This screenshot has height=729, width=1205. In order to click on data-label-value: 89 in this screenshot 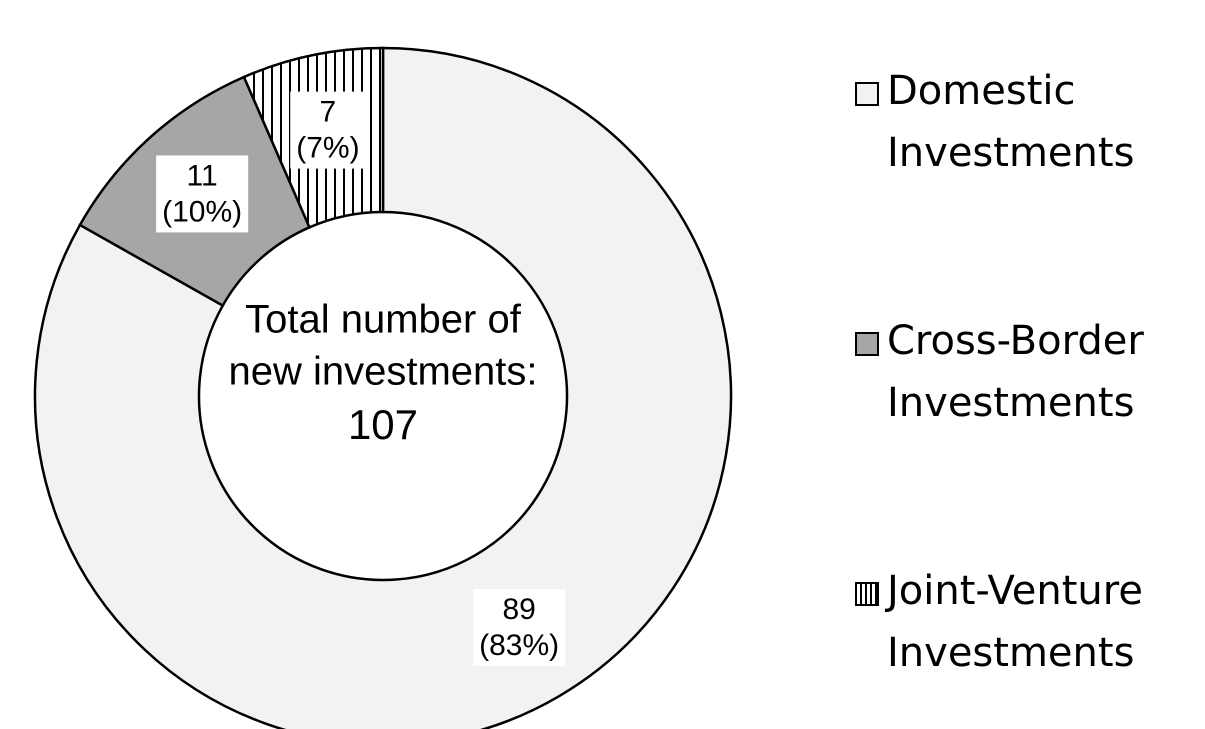, I will do `click(518, 609)`.